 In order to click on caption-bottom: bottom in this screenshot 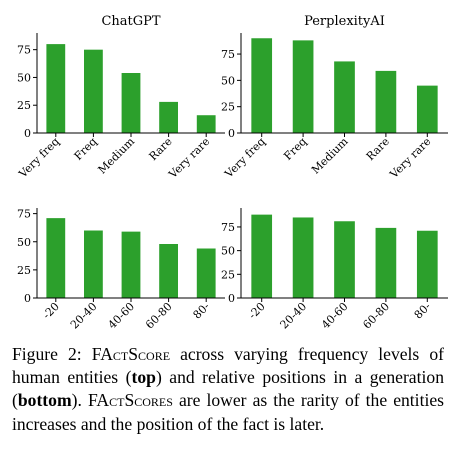, I will do `click(44, 400)`.